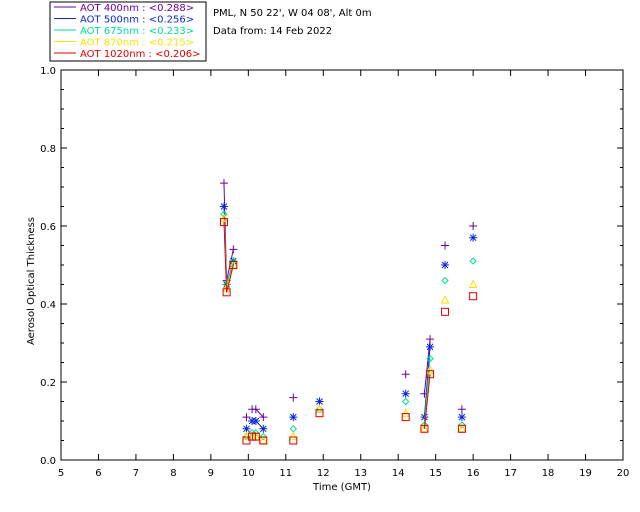  What do you see at coordinates (398, 473) in the screenshot?
I see `x-tick-label: 14` at bounding box center [398, 473].